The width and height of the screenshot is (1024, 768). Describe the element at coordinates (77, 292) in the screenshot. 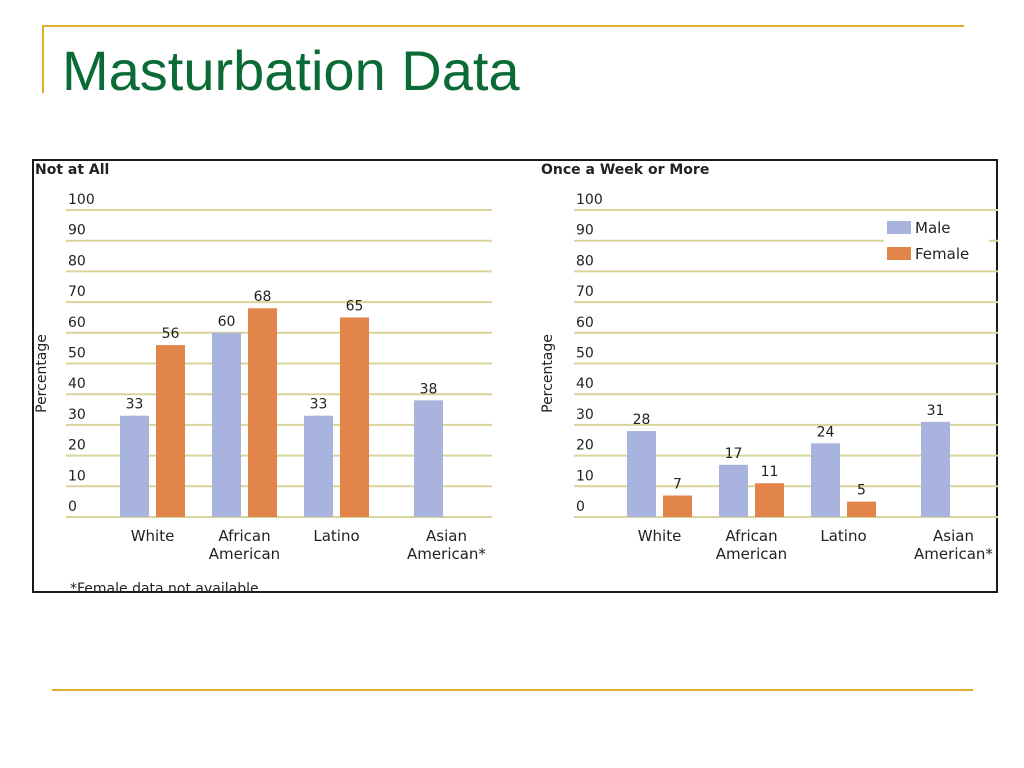

I see `y-tick-label-0-70: 70` at that location.